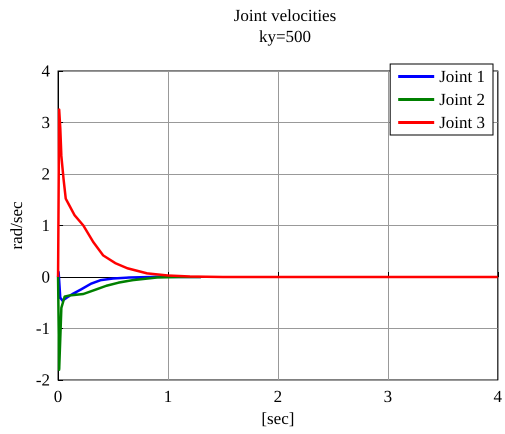 The width and height of the screenshot is (505, 434). Describe the element at coordinates (46, 174) in the screenshot. I see `y-tick-label: 2` at that location.